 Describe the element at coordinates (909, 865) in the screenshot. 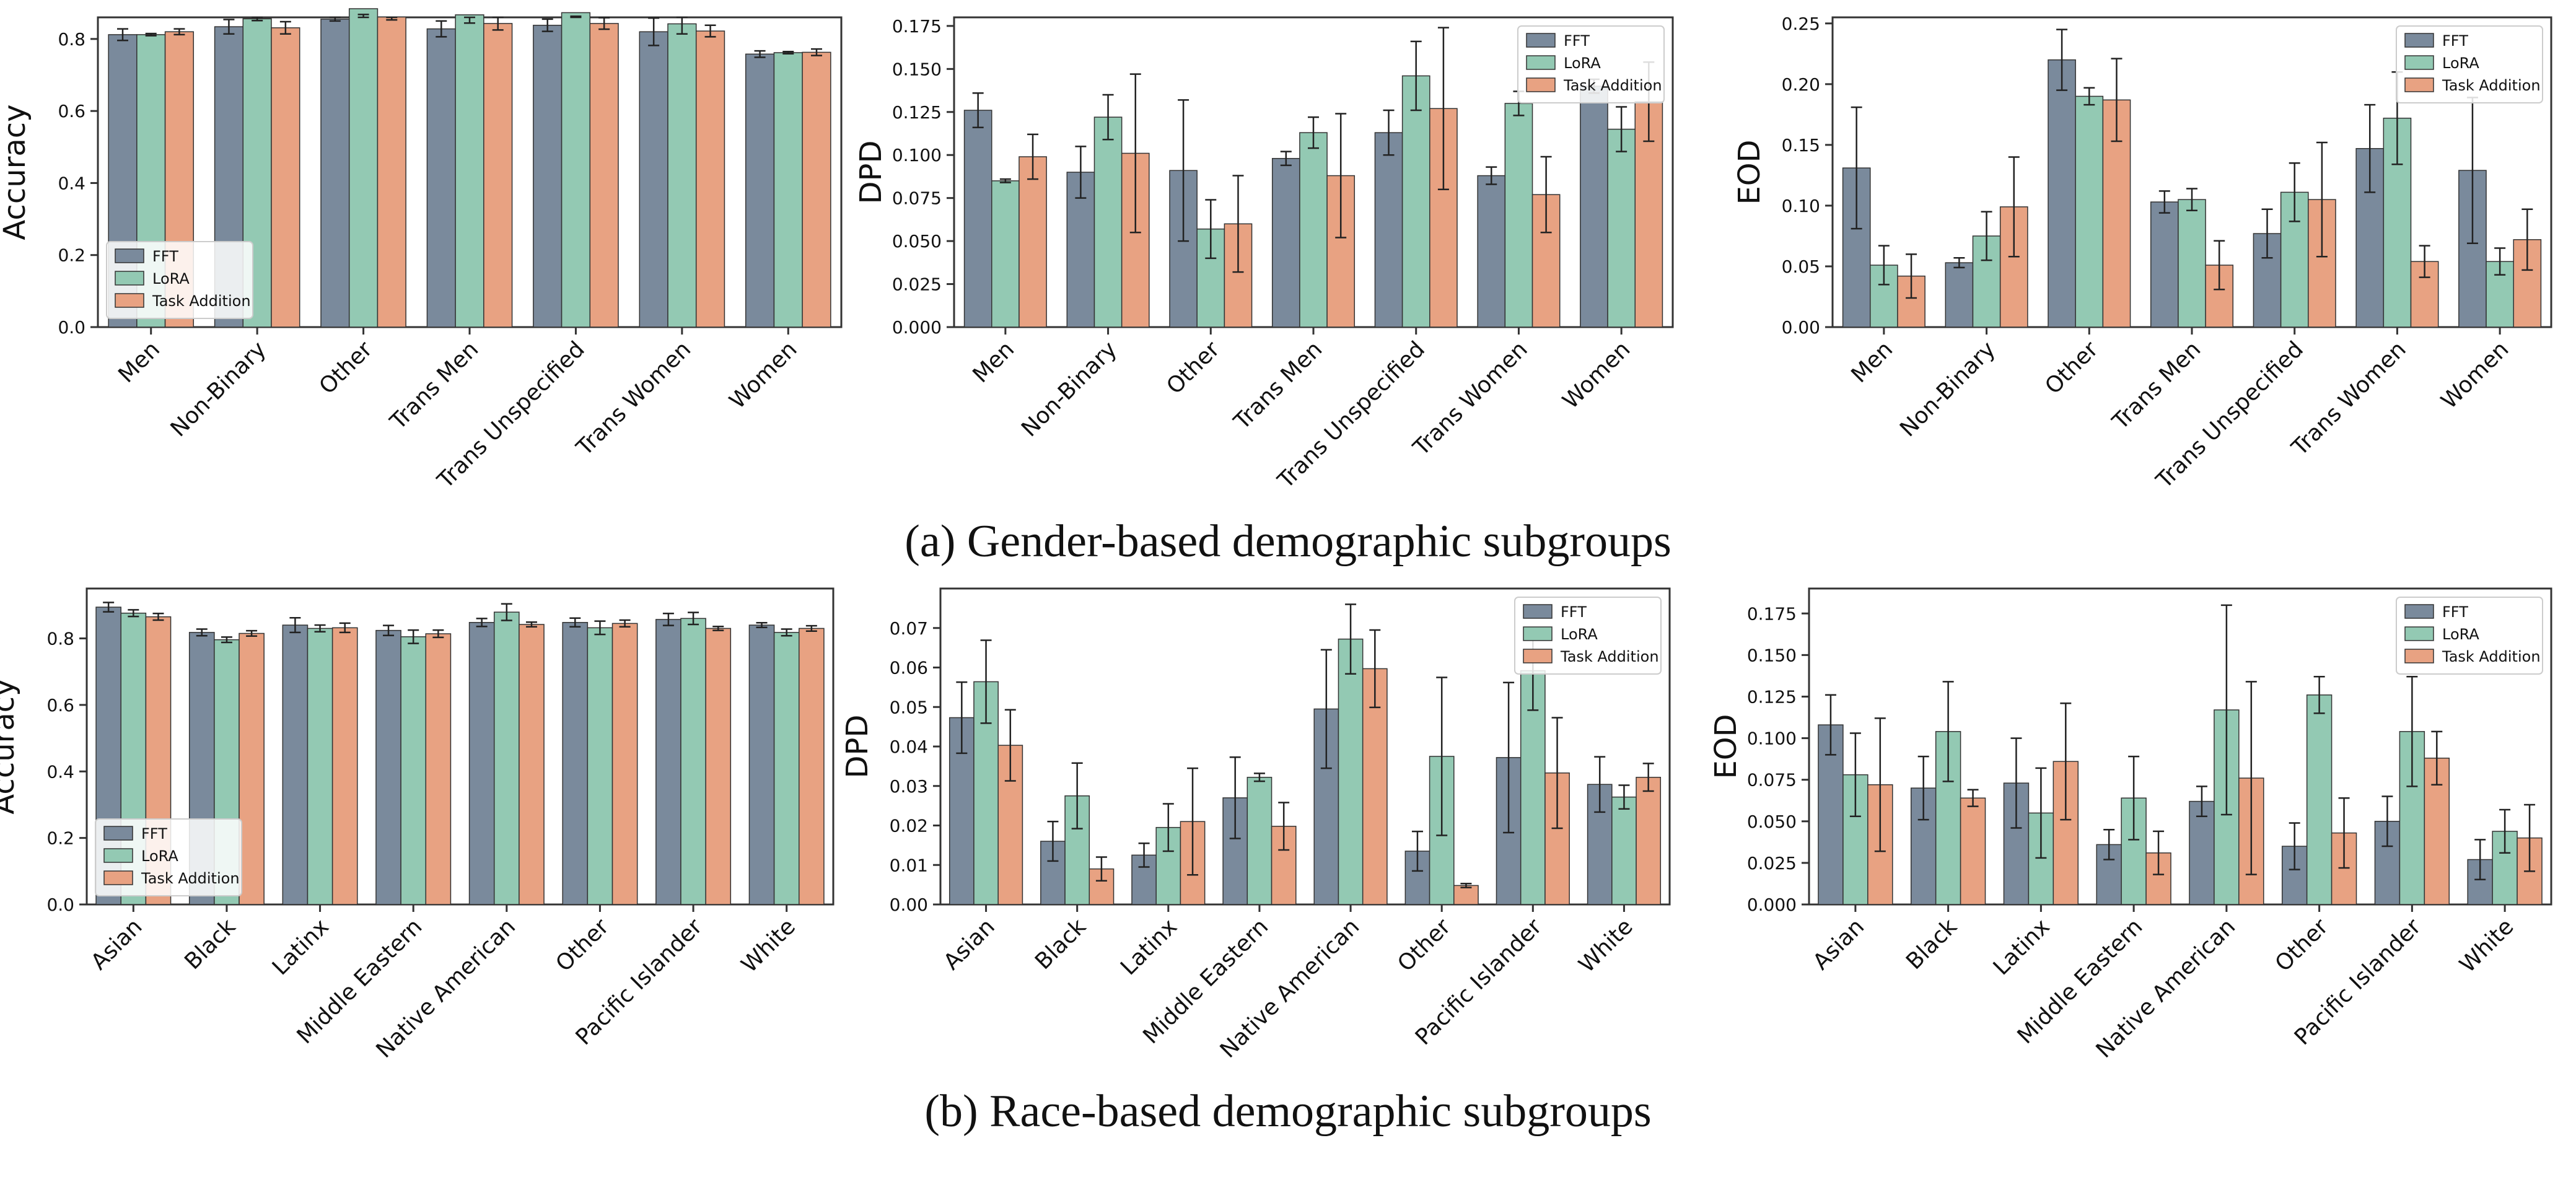

I see `y-tick-label: 0.01` at that location.